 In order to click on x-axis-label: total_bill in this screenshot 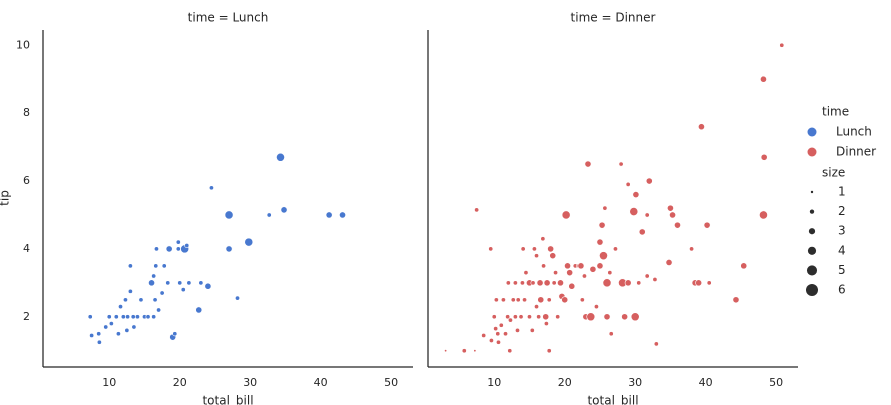, I will do `click(612, 399)`.